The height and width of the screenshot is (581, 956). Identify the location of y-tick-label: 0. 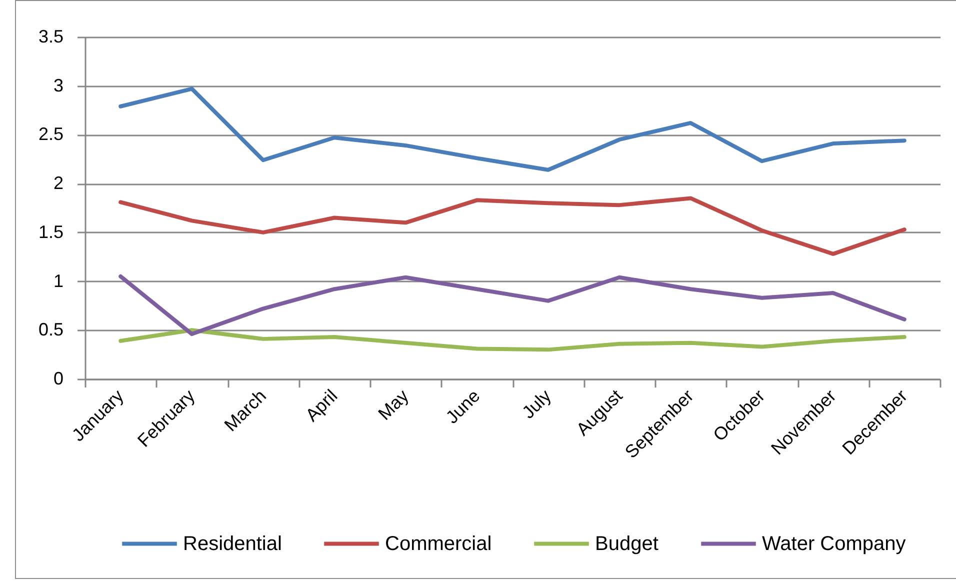
(58, 378).